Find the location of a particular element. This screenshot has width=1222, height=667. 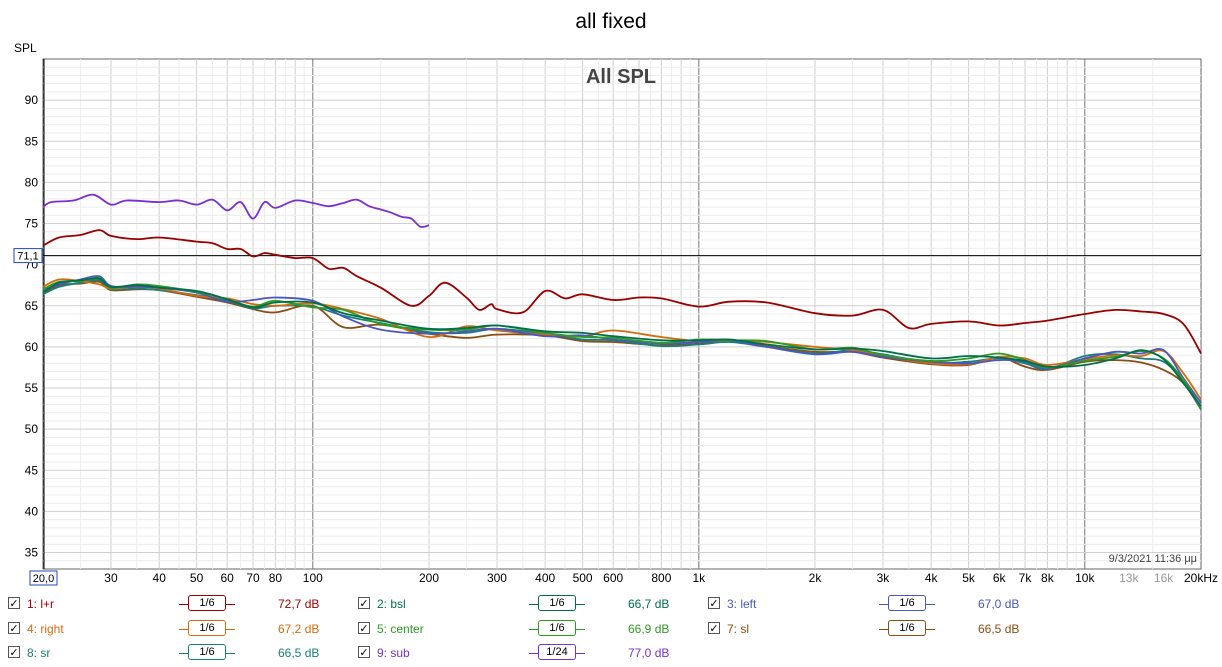

x-tick-label: 13k is located at coordinates (1129, 578).